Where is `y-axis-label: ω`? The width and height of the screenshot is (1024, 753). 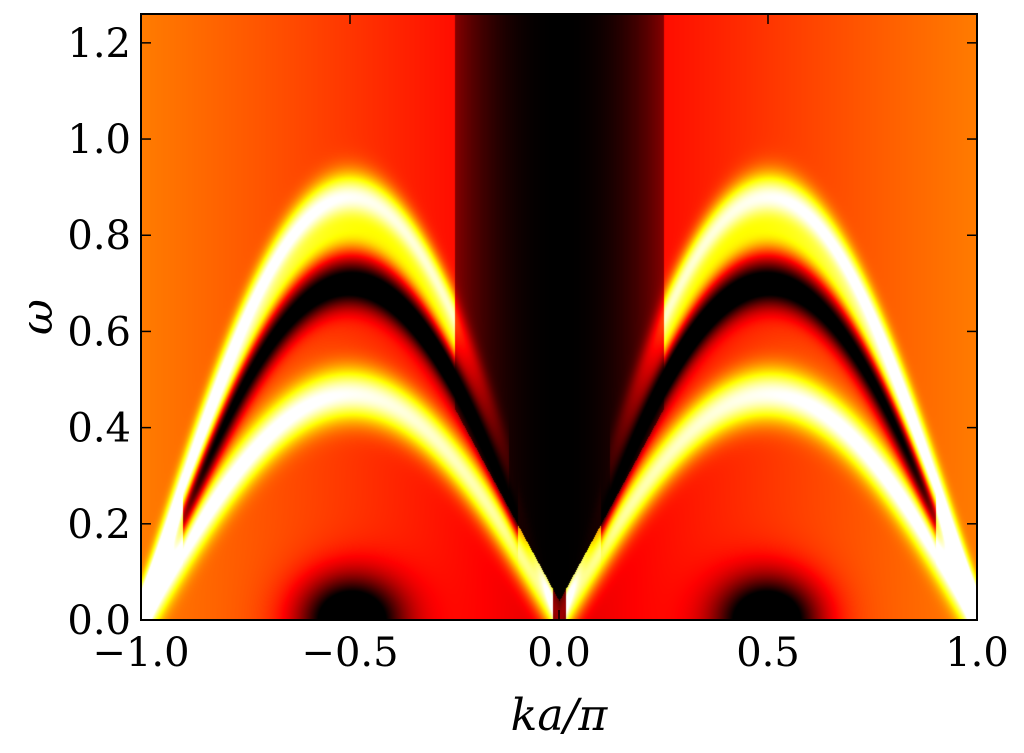 y-axis-label: ω is located at coordinates (37, 317).